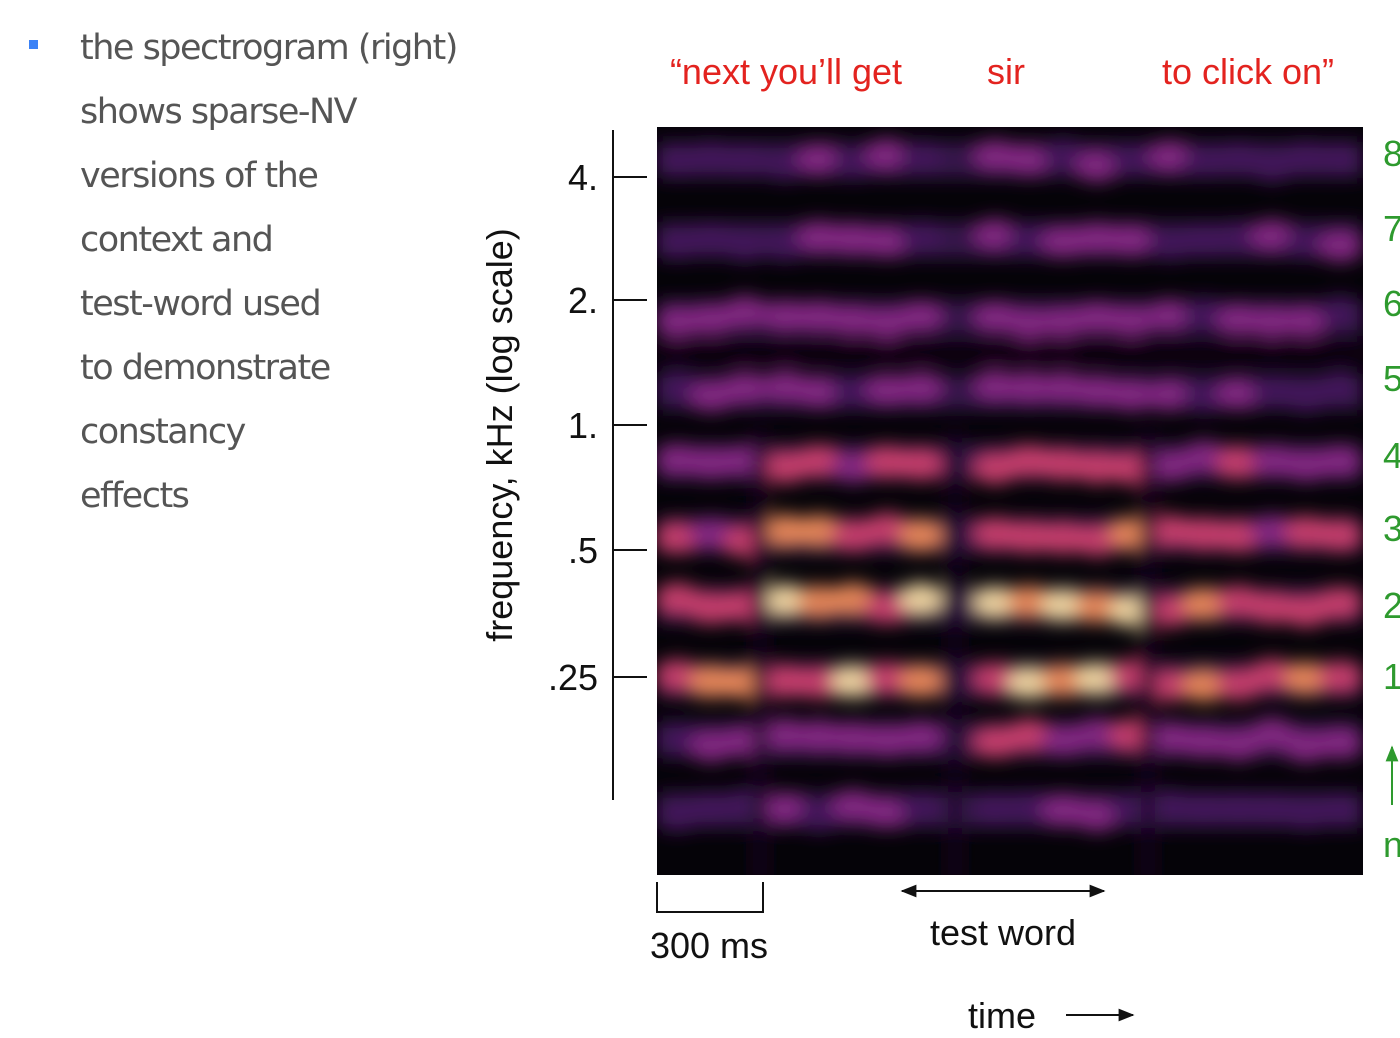 This screenshot has width=1400, height=1038. What do you see at coordinates (1391, 605) in the screenshot?
I see `channel-label: 2` at bounding box center [1391, 605].